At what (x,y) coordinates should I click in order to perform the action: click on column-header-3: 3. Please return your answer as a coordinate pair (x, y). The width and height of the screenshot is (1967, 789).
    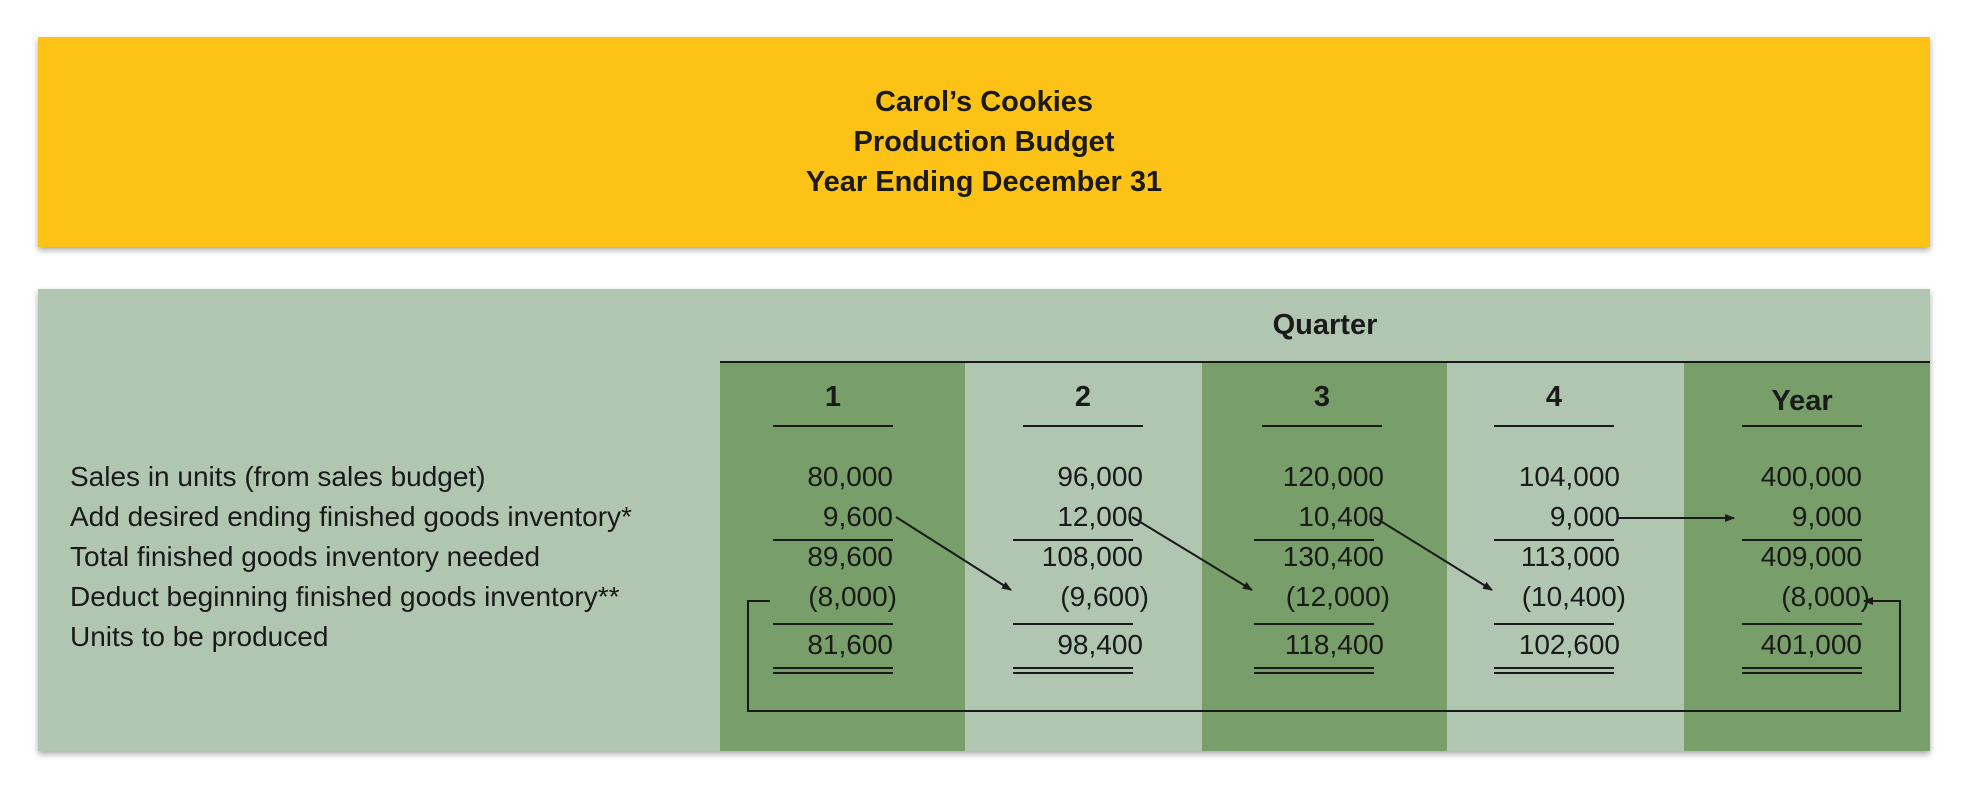
    Looking at the image, I should click on (1322, 397).